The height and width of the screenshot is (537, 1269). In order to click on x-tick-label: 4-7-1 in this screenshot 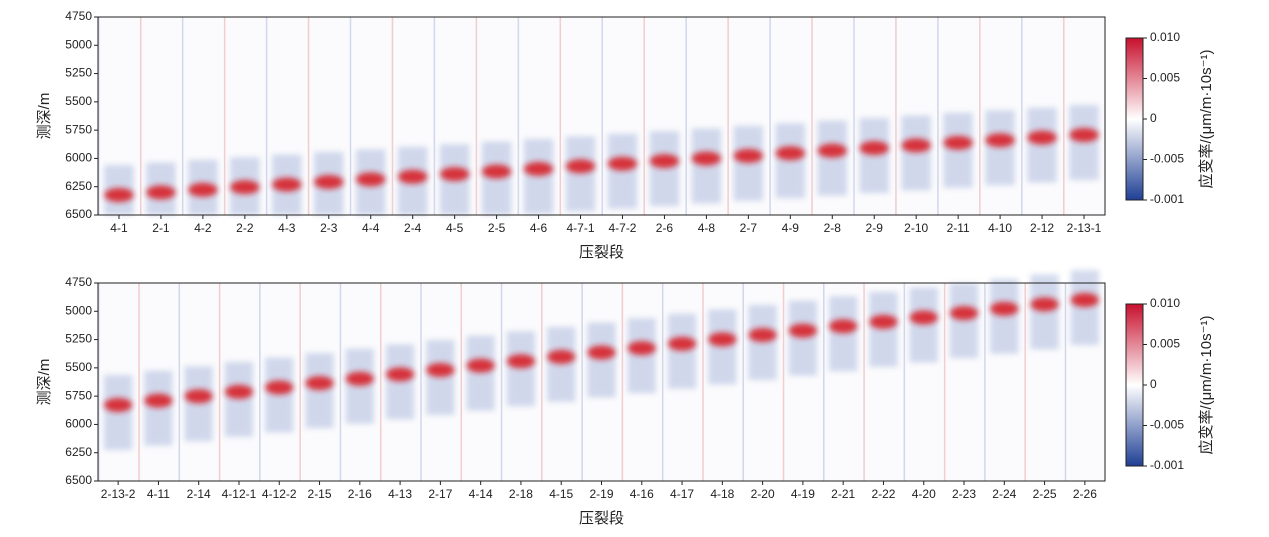, I will do `click(581, 228)`.